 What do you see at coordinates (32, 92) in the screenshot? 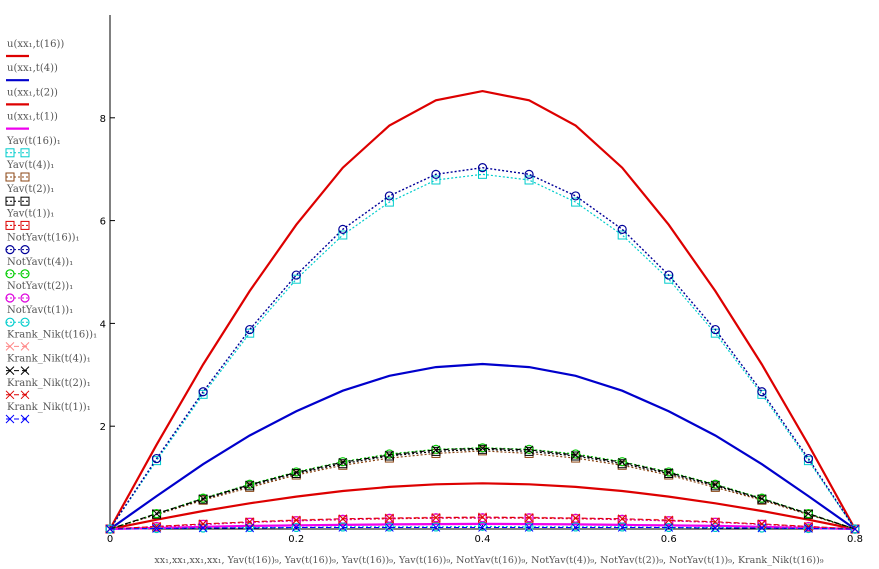
I see `legend-label: u(xx₁,t(2))` at bounding box center [32, 92].